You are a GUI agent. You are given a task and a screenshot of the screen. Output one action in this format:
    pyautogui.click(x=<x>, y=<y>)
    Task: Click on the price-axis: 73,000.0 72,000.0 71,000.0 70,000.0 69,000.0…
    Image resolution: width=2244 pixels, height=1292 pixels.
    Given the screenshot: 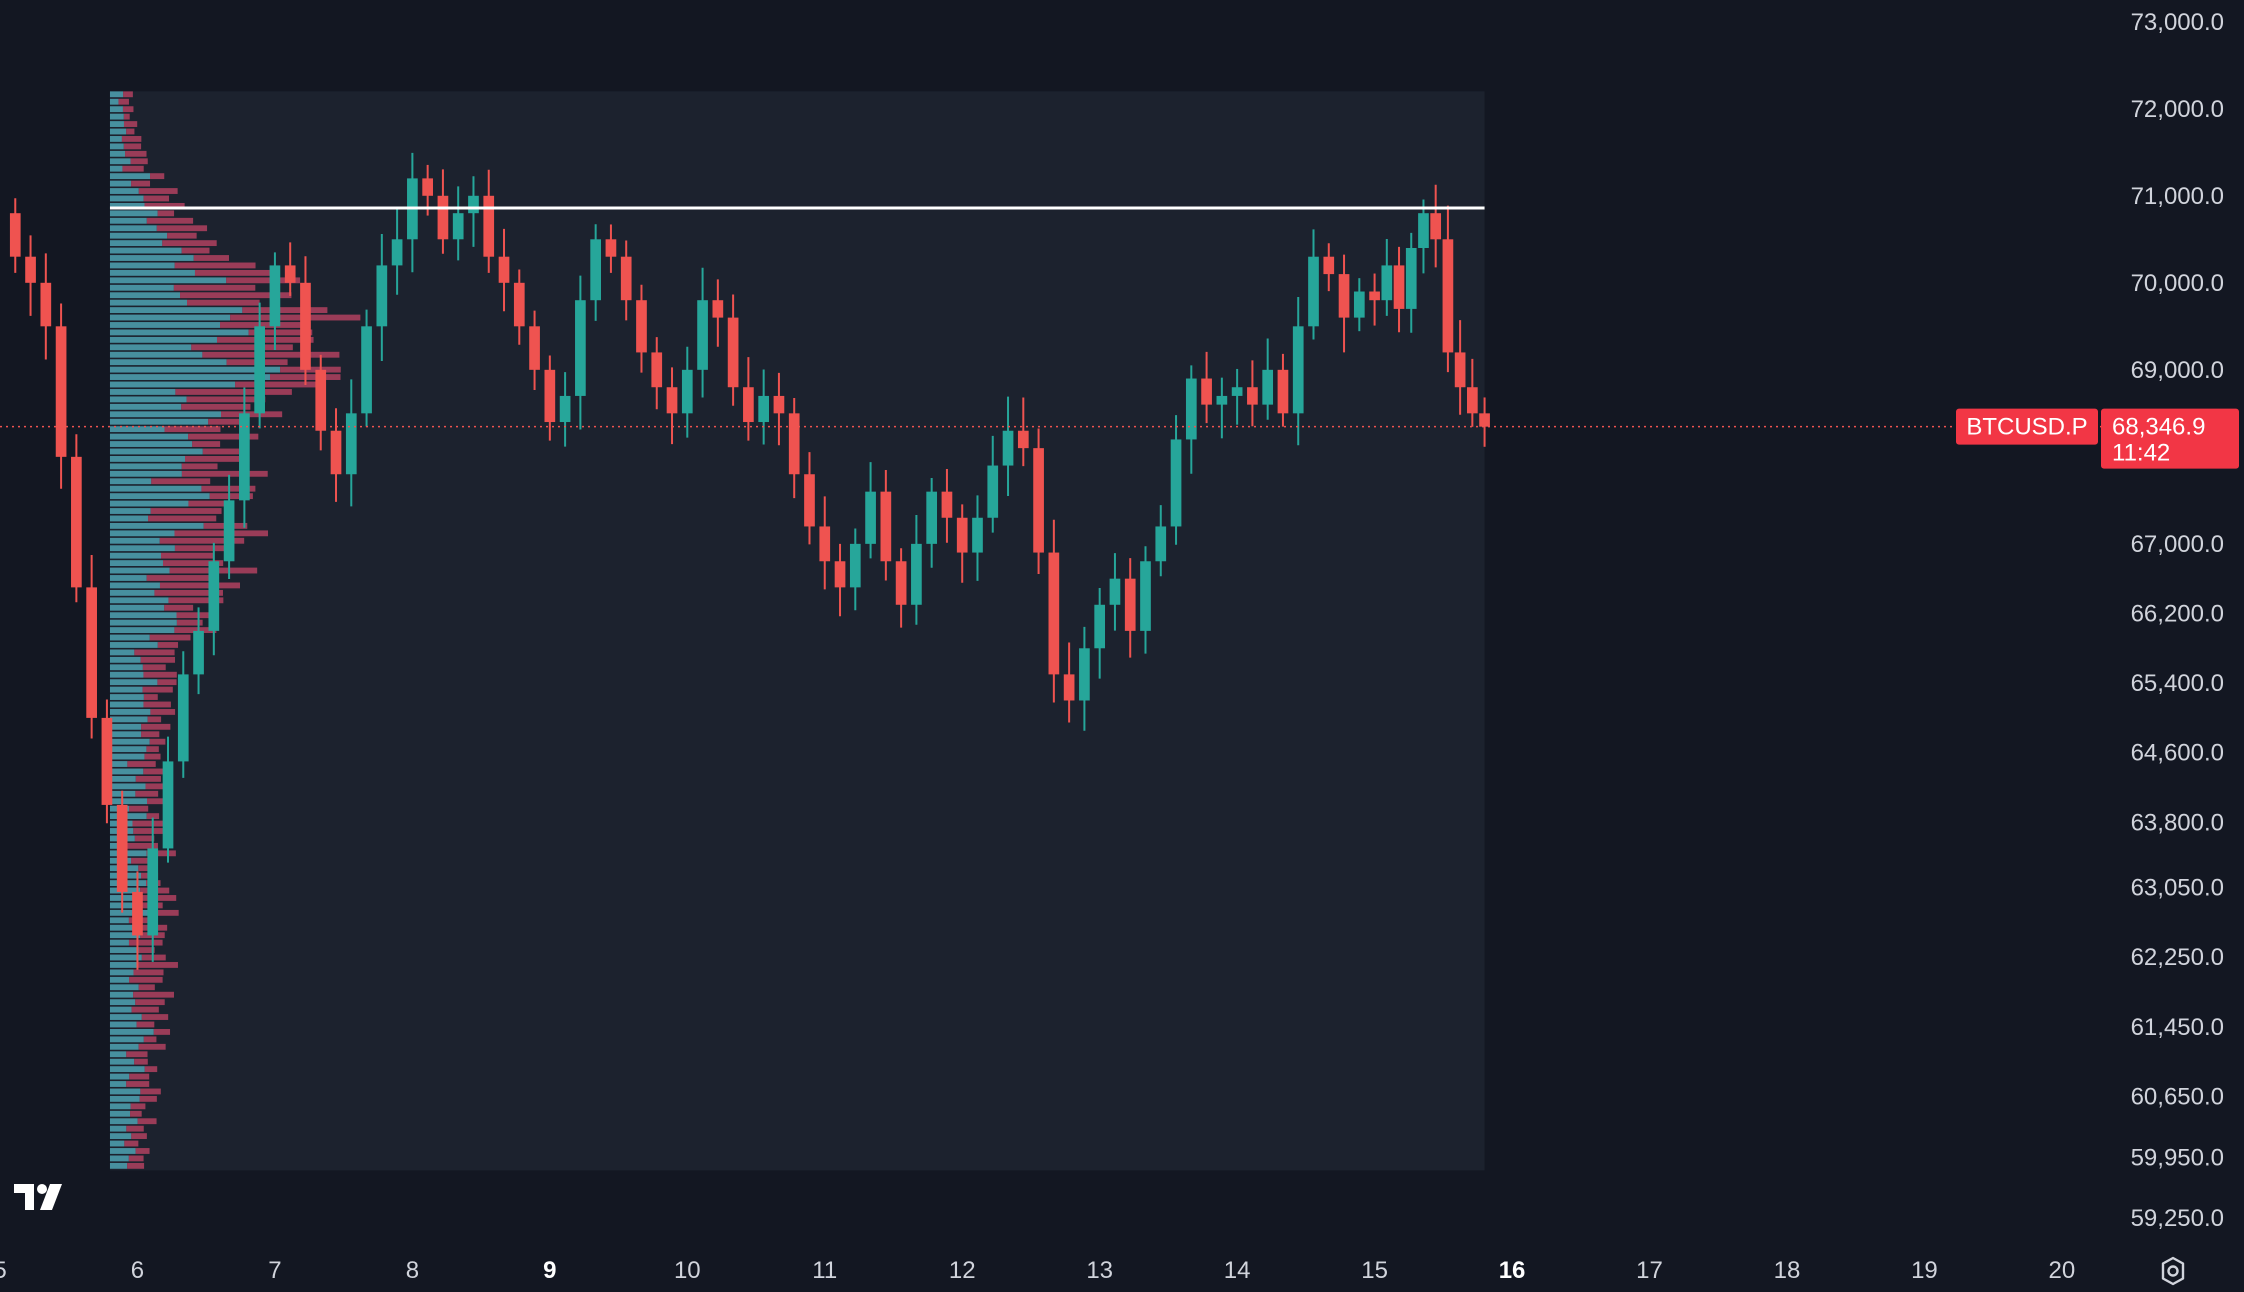 What is the action you would take?
    pyautogui.click(x=2177, y=620)
    